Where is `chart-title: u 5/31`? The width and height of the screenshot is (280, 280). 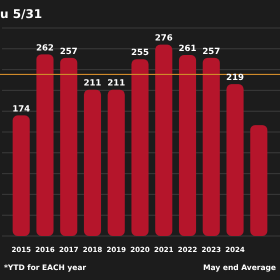 chart-title: u 5/31 is located at coordinates (21, 14).